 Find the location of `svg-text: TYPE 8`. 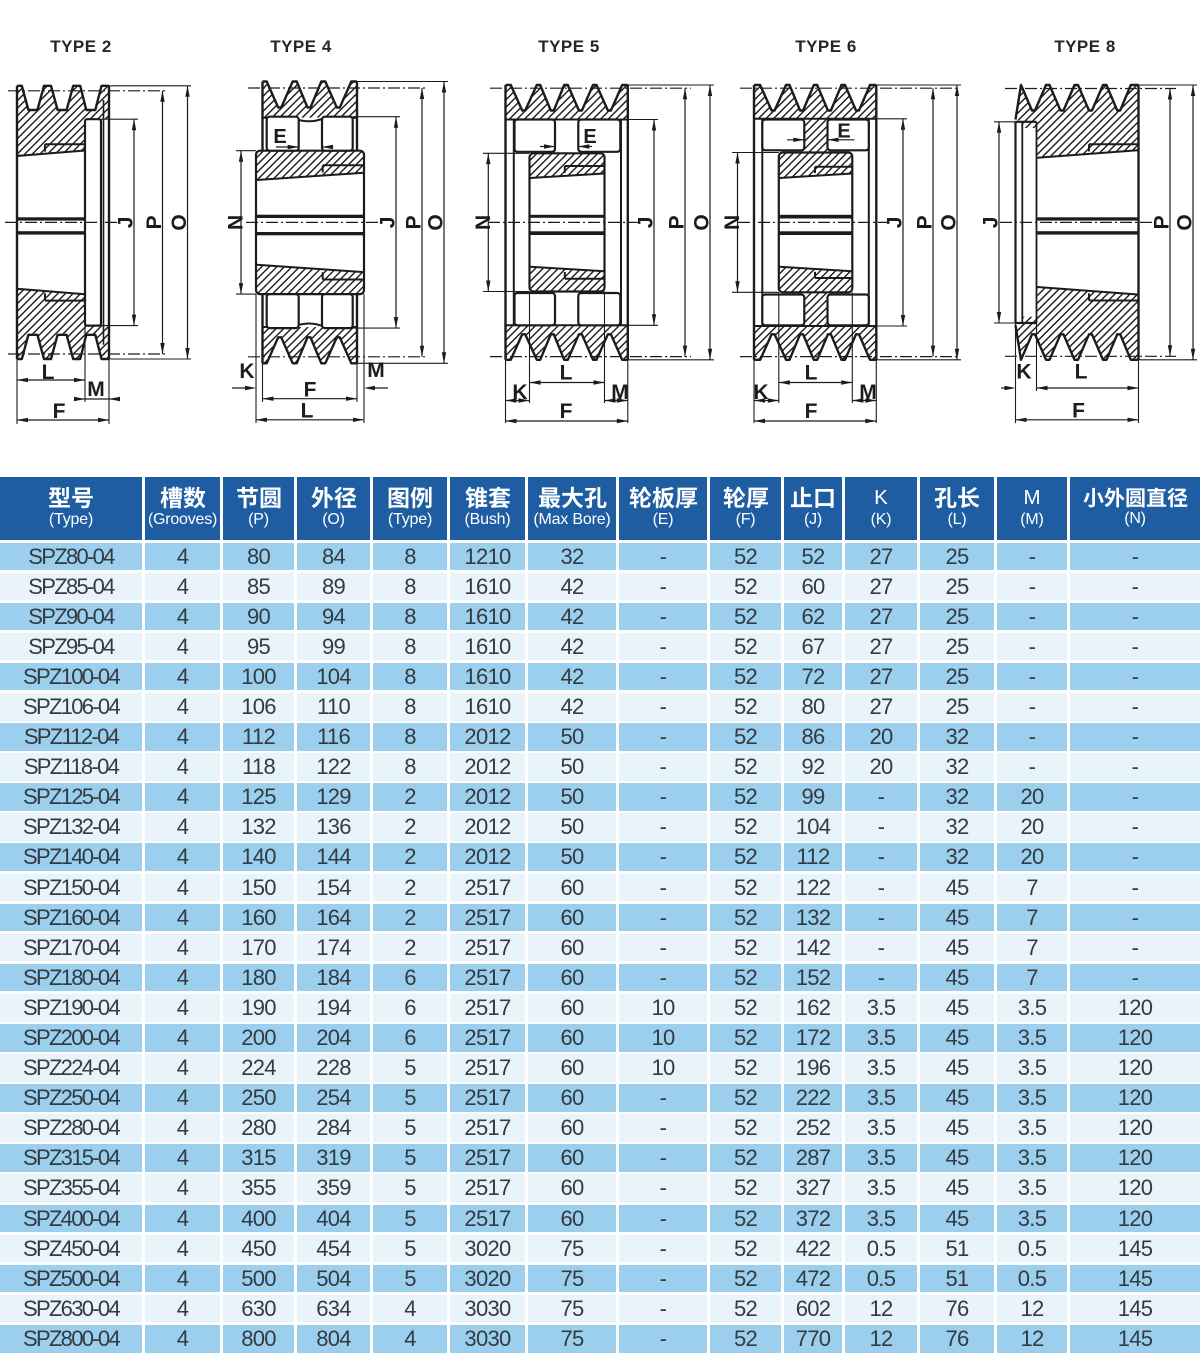

svg-text: TYPE 8 is located at coordinates (1085, 46).